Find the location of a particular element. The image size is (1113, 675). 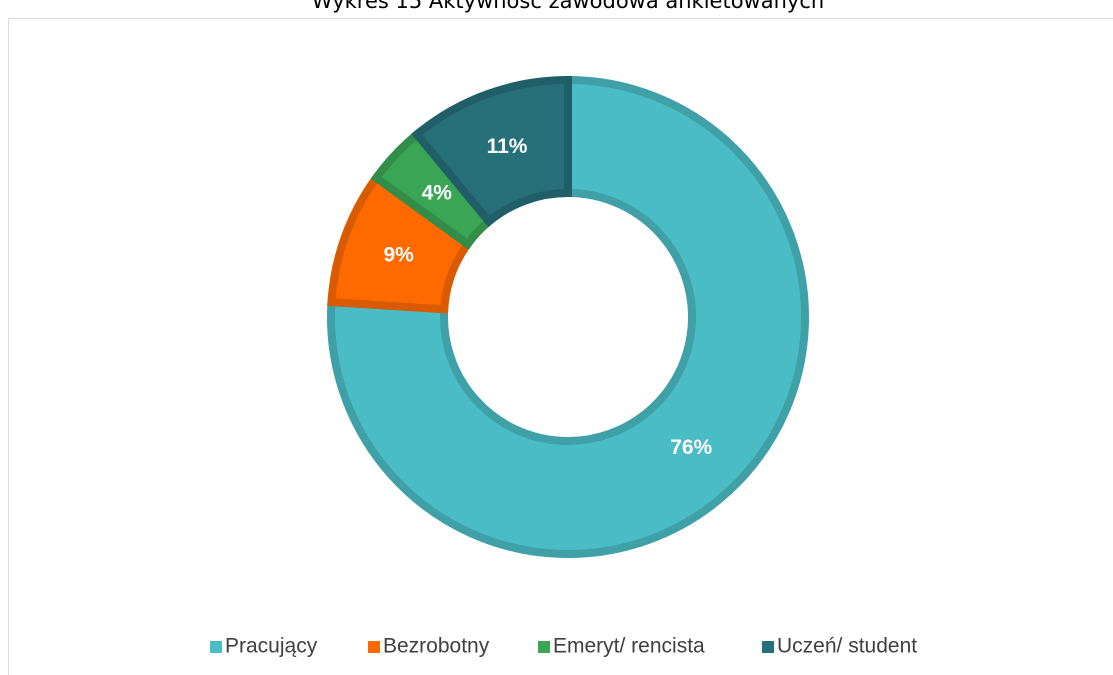

legend-label: Emeryt/ rencista is located at coordinates (629, 646).